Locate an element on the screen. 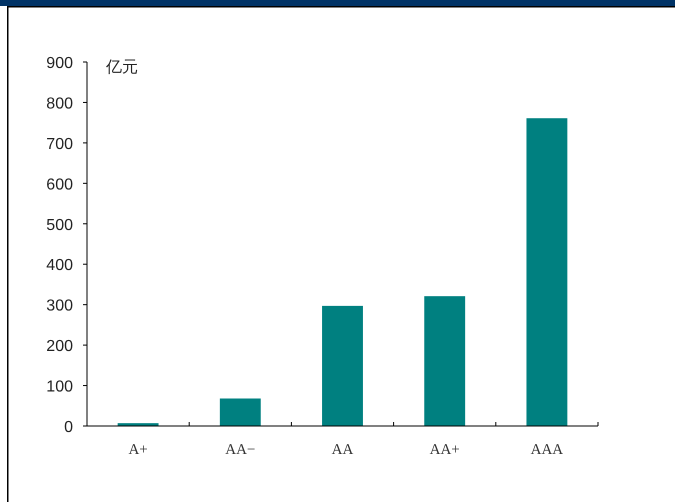 This screenshot has height=502, width=675. x-tick-label: AA+ is located at coordinates (445, 450).